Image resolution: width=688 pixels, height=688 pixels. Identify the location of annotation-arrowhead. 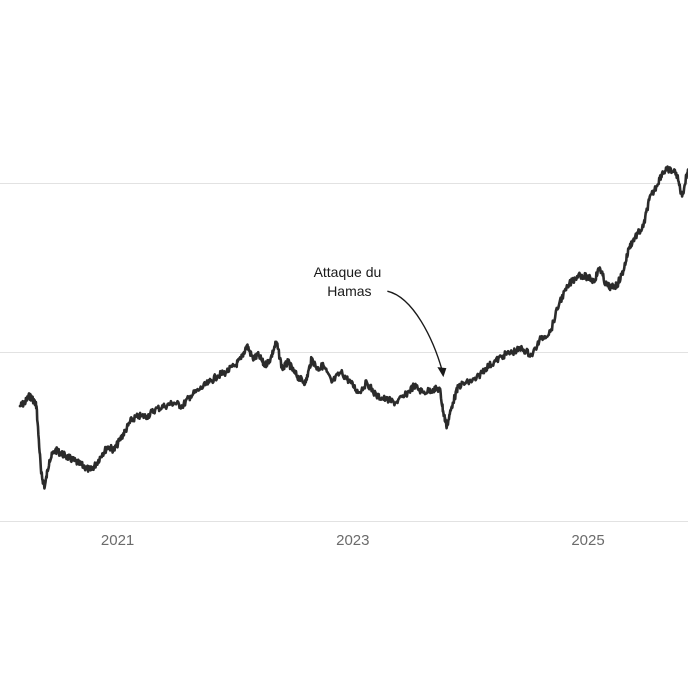
(442, 372).